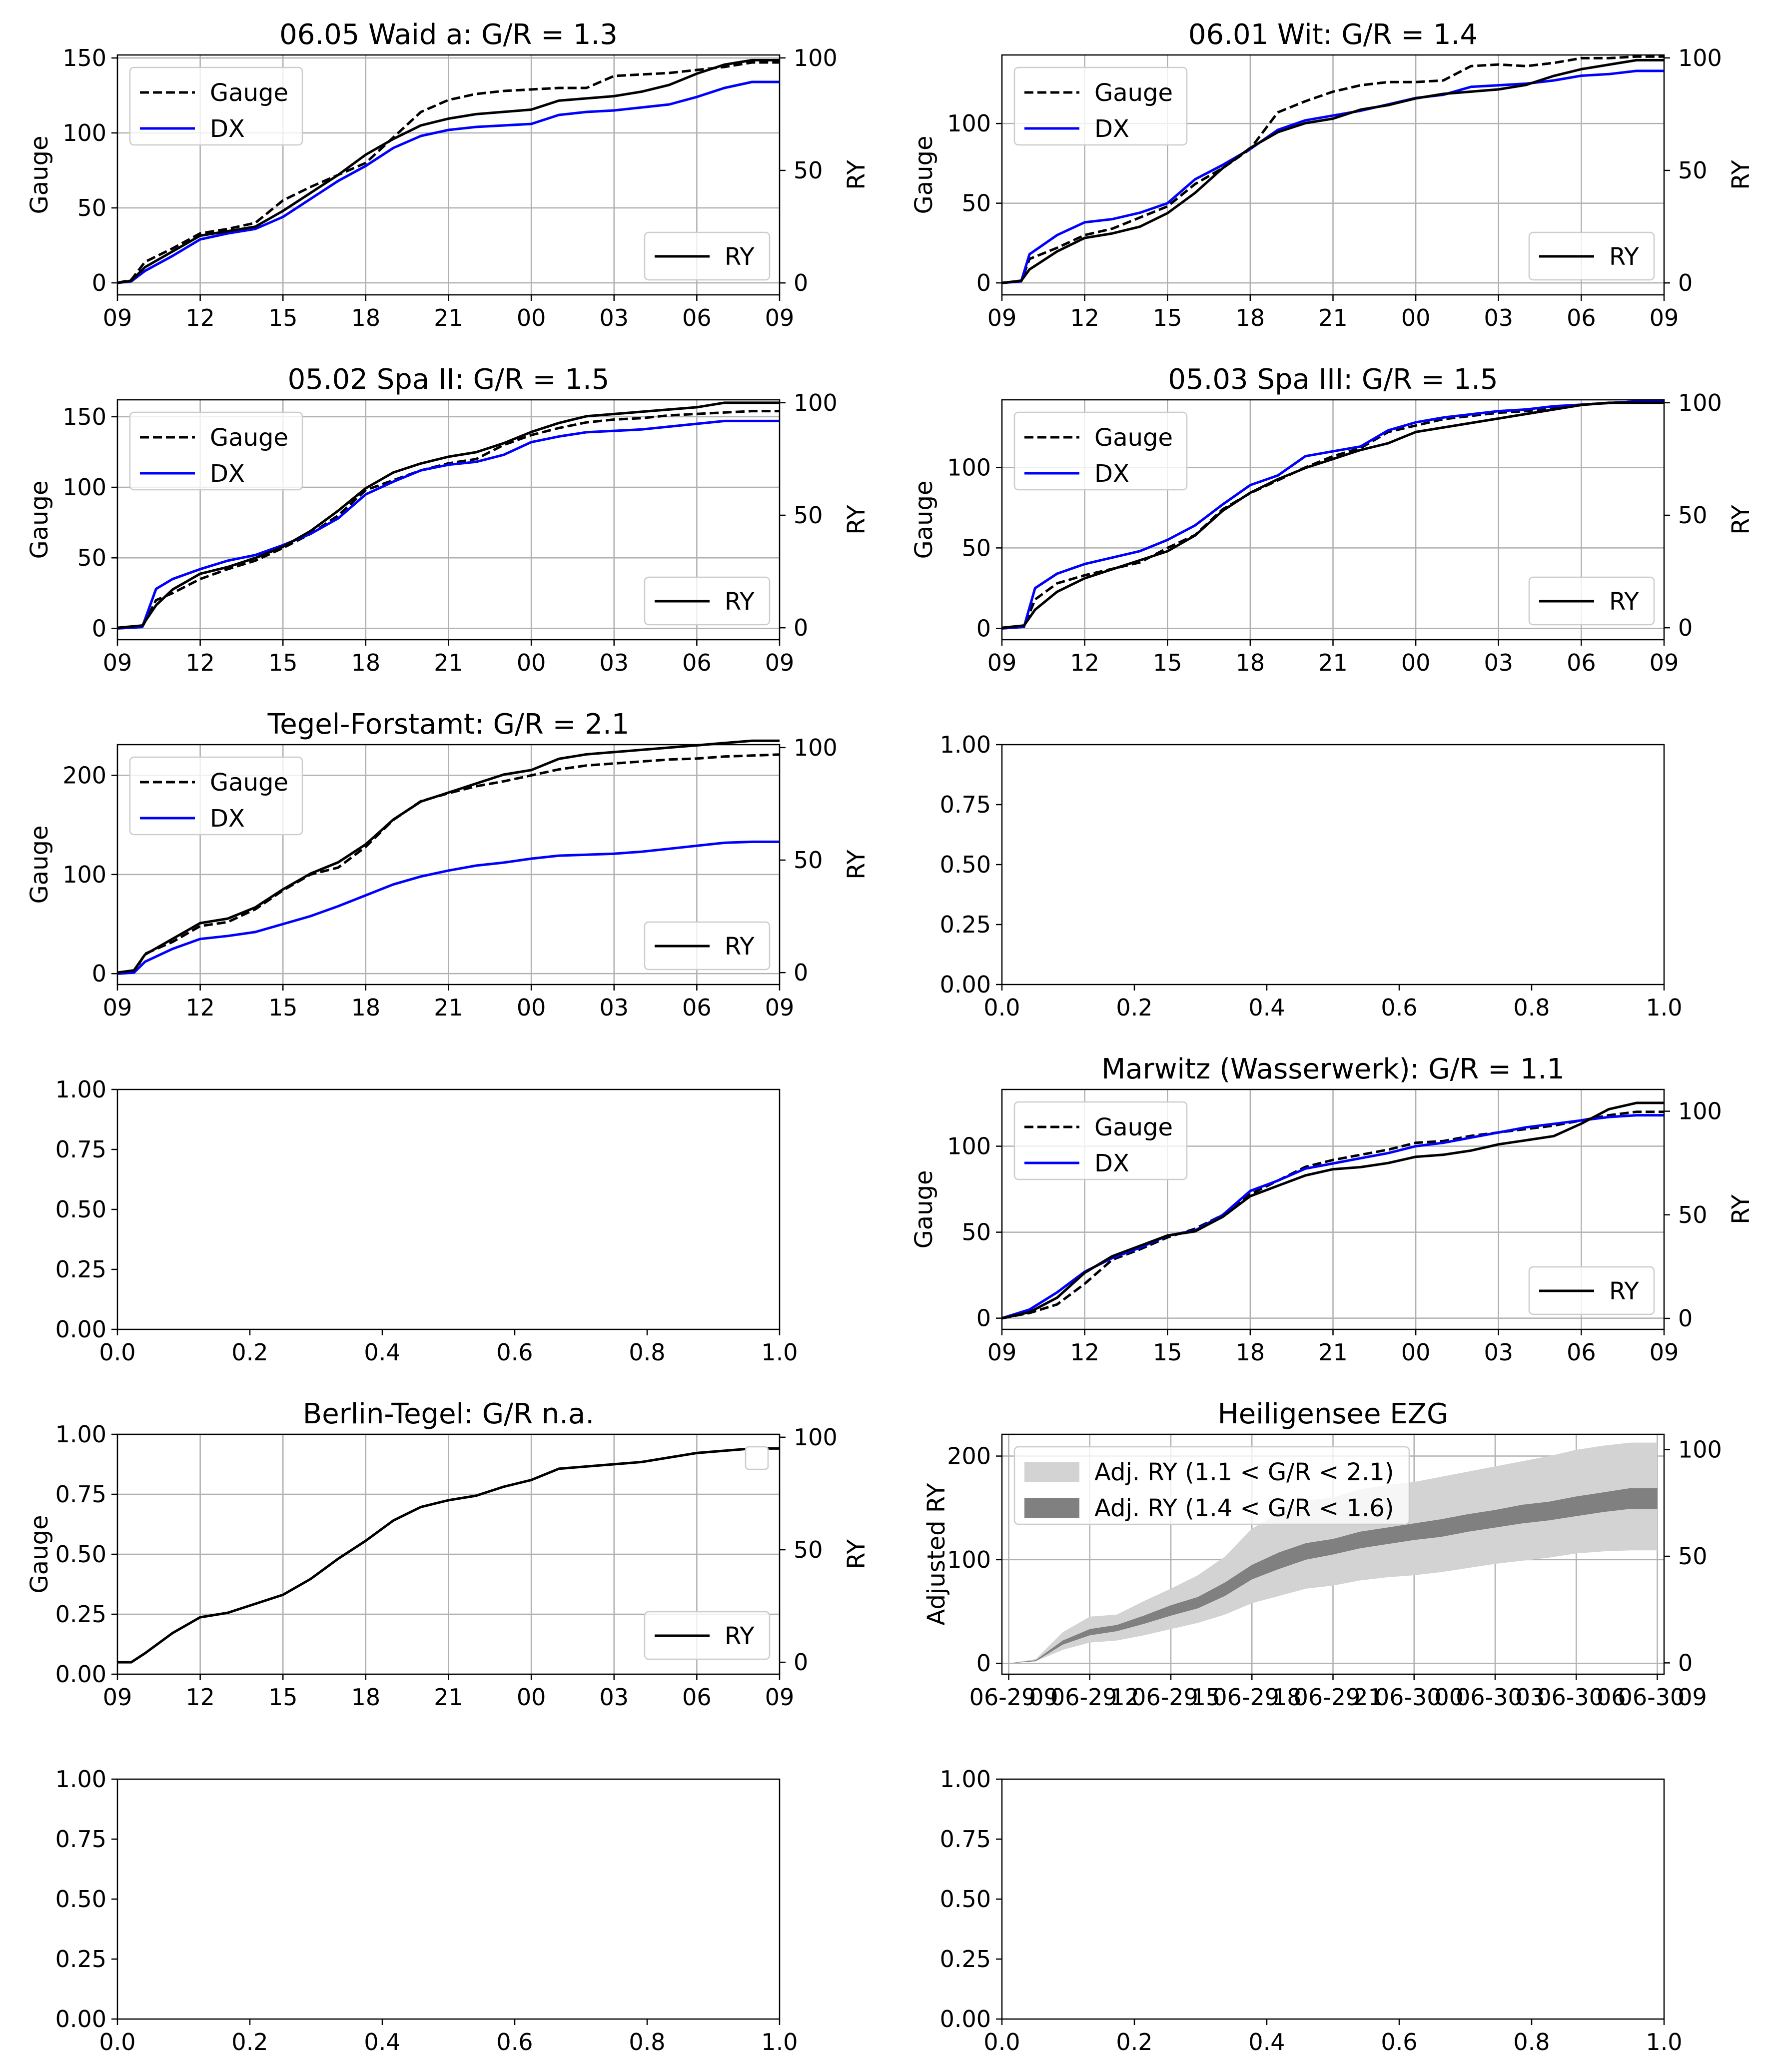 This screenshot has height=2072, width=1769. What do you see at coordinates (80, 1089) in the screenshot?
I see `y-tick-label: 1.00` at bounding box center [80, 1089].